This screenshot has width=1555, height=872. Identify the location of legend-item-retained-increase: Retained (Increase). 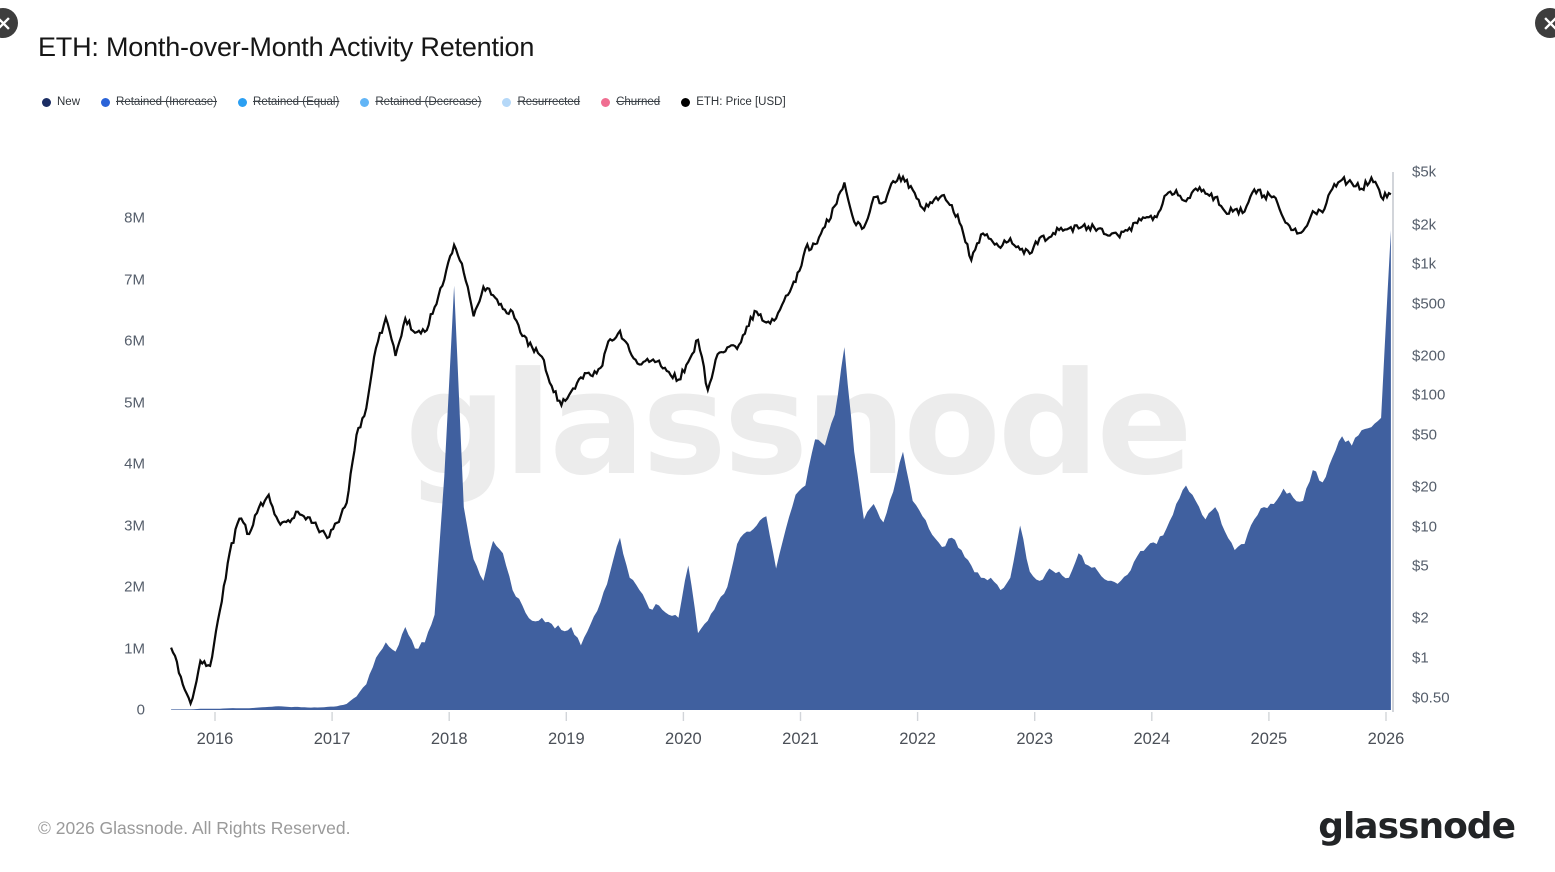
(159, 102).